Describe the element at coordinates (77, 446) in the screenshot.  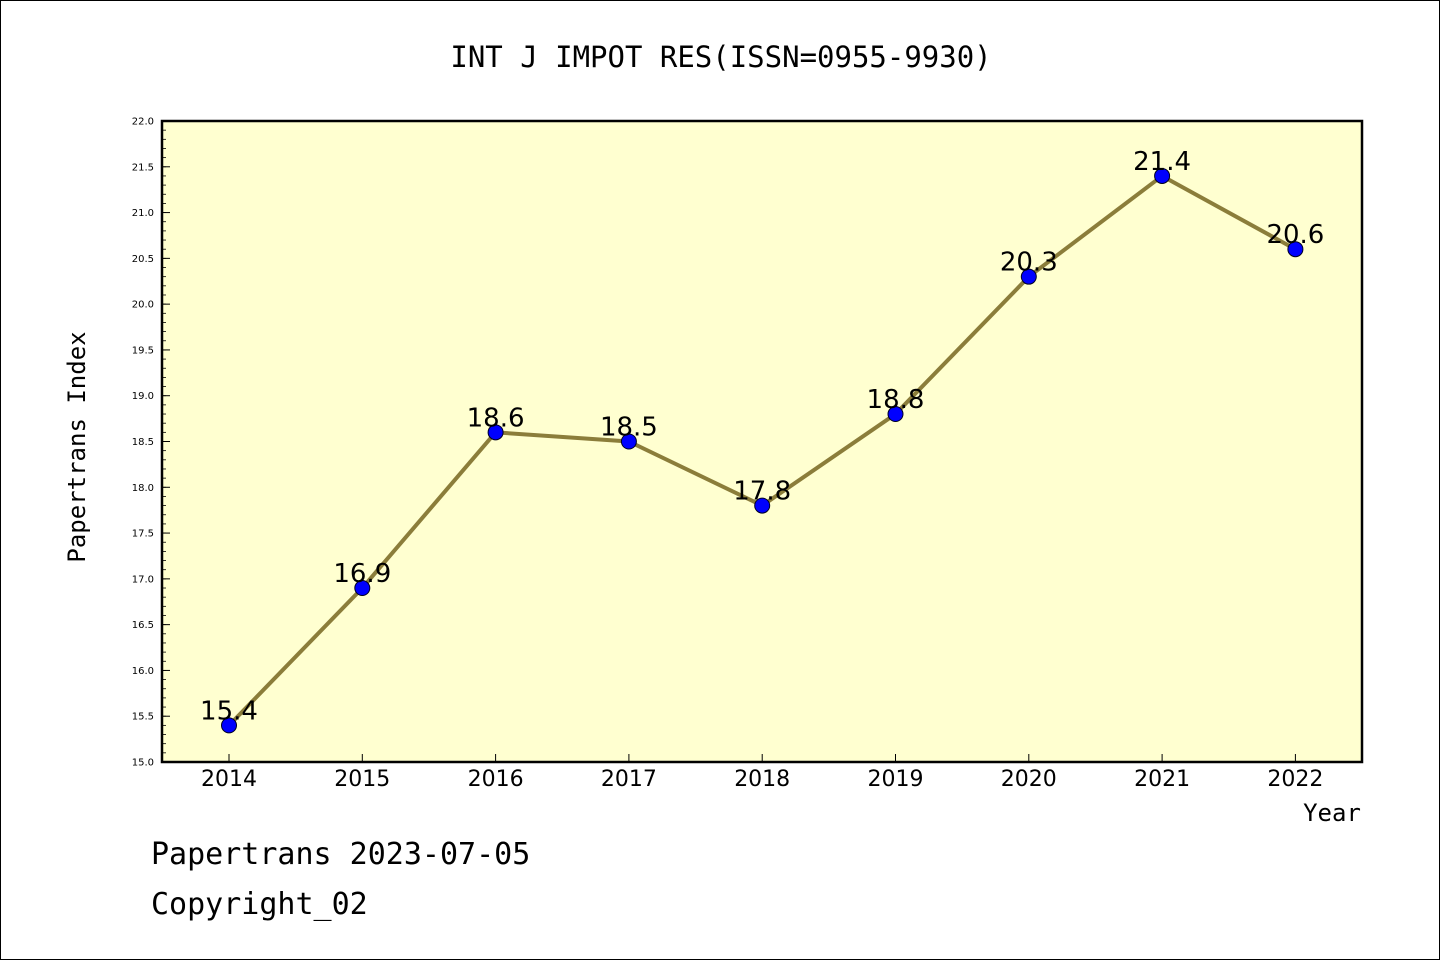
I see `y-axis-label: Papertrans Index` at that location.